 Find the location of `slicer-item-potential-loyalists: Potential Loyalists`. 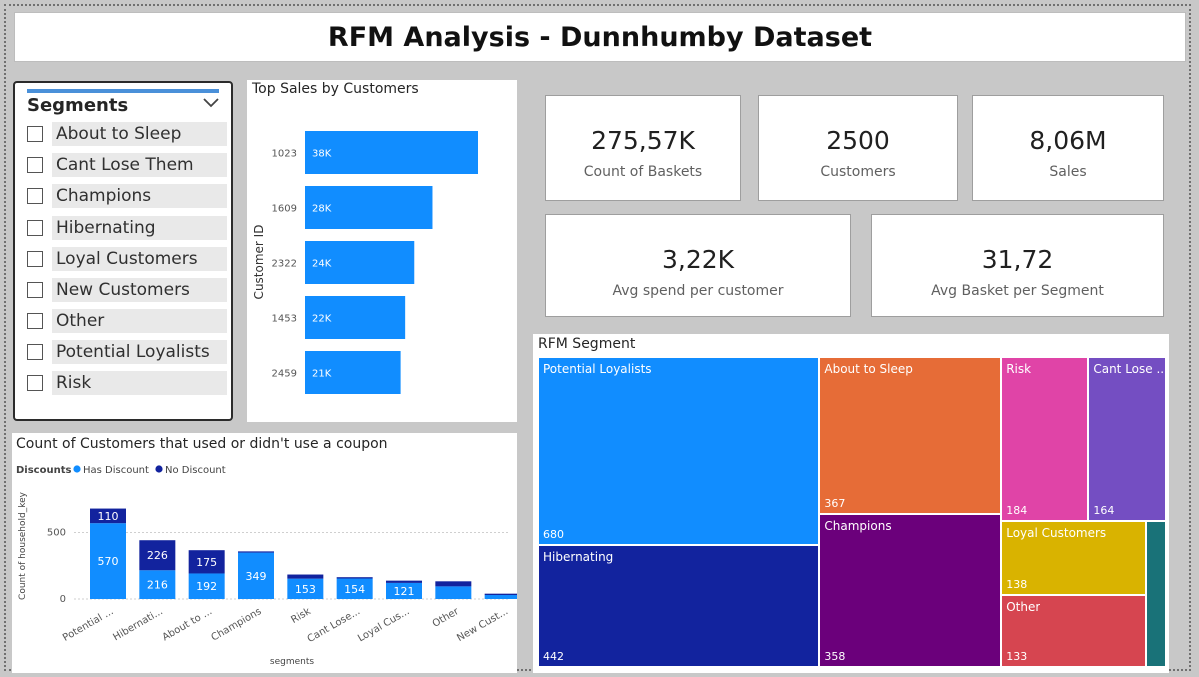

slicer-item-potential-loyalists: Potential Loyalists is located at coordinates (127, 352).